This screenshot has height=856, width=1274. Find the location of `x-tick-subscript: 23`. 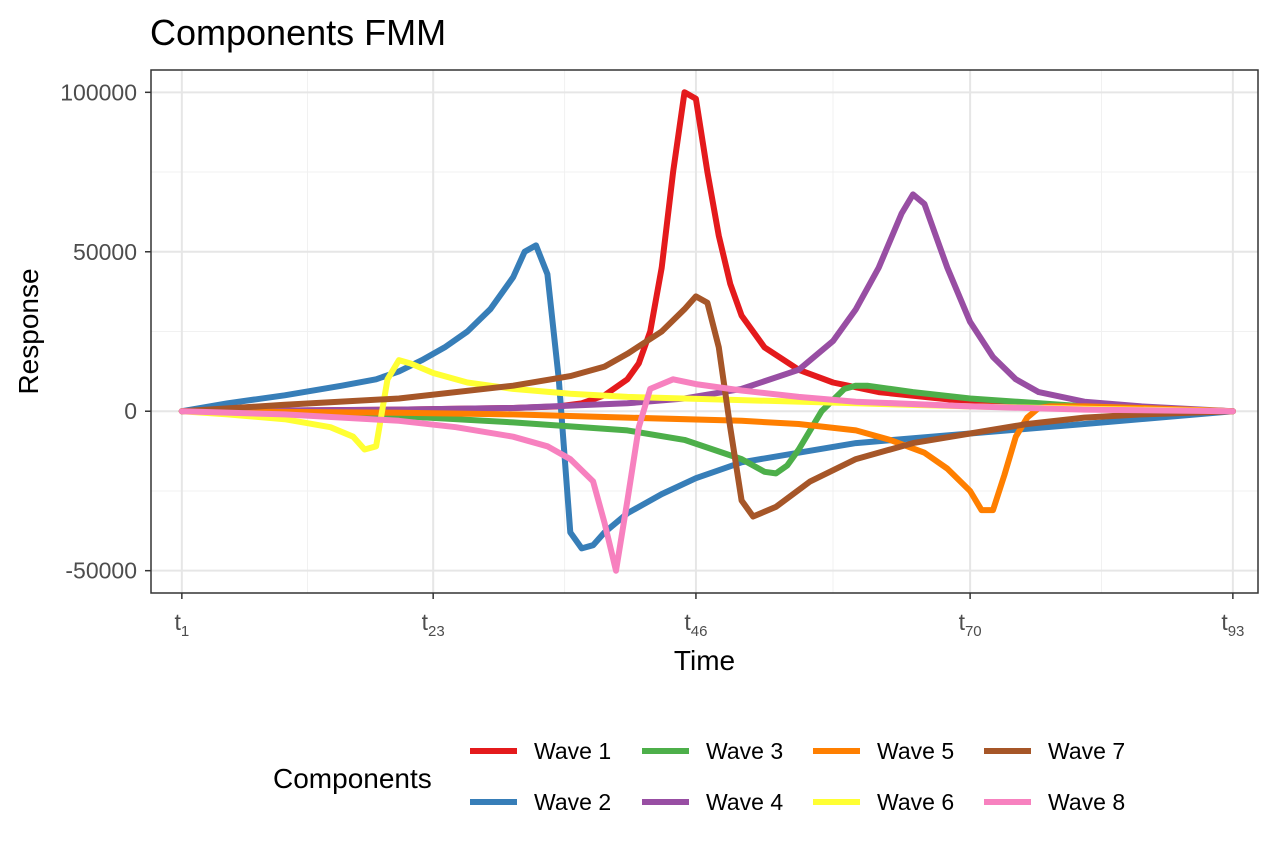

x-tick-subscript: 23 is located at coordinates (436, 631).